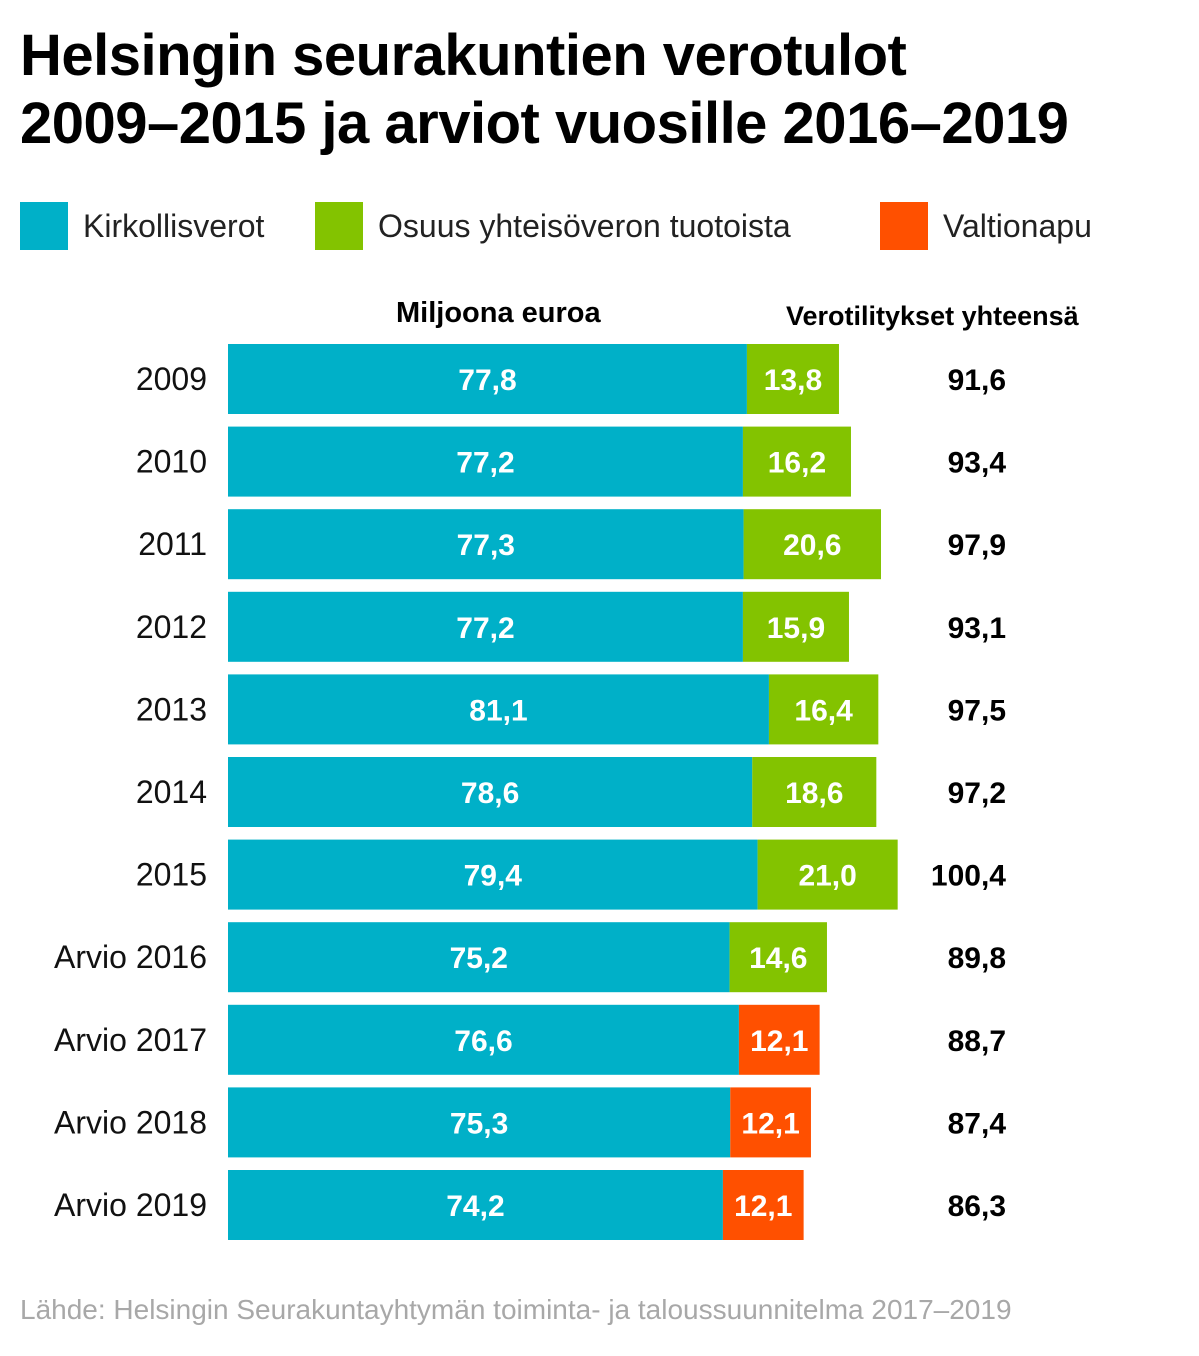 The image size is (1199, 1356). I want to click on bar-arvio-2017-valtionapu, so click(779, 1039).